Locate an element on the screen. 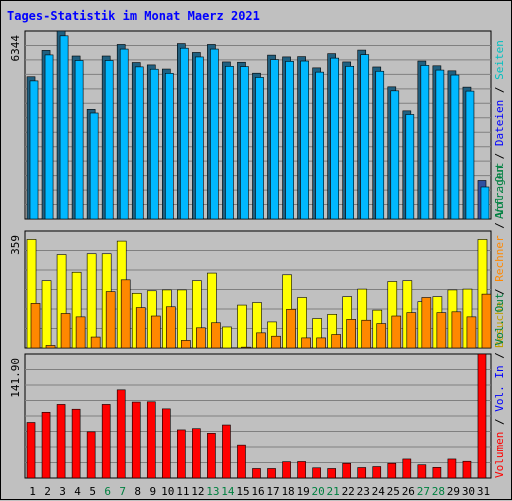 Image resolution: width=512 pixels, height=501 pixels. x-tick-label: 20 is located at coordinates (318, 491).